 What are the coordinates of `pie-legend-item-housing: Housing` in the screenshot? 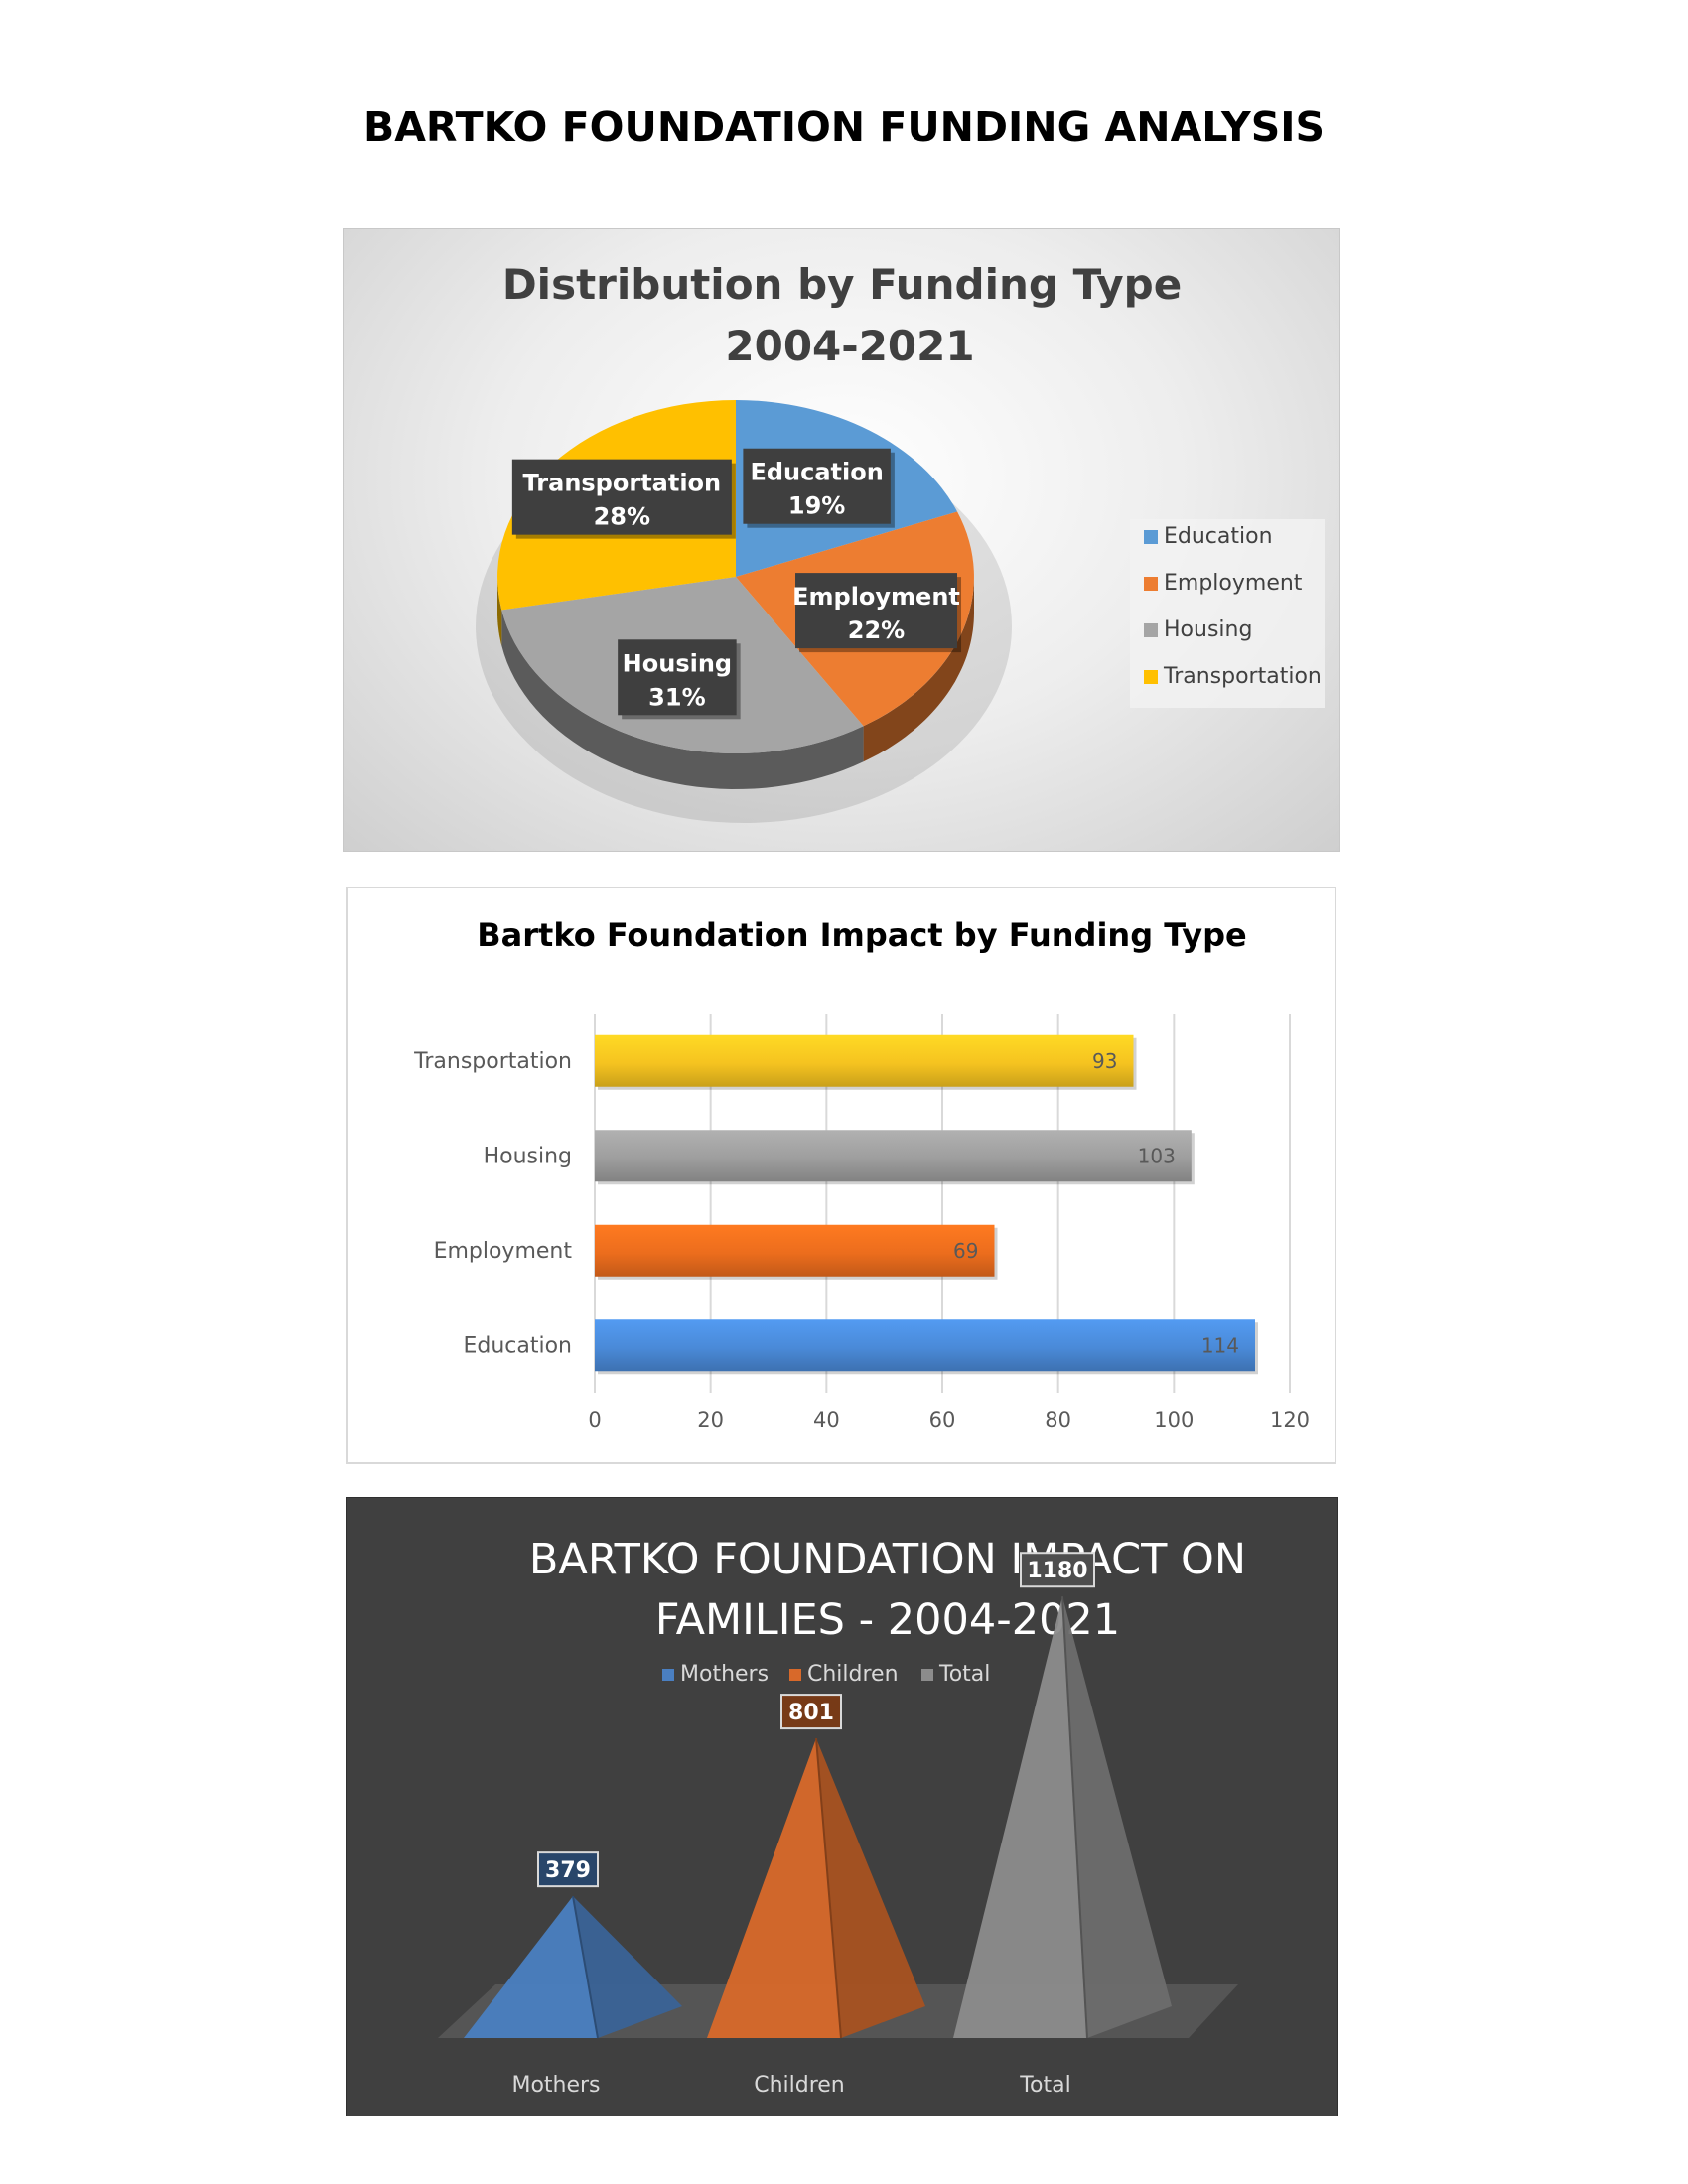 It's located at (1198, 629).